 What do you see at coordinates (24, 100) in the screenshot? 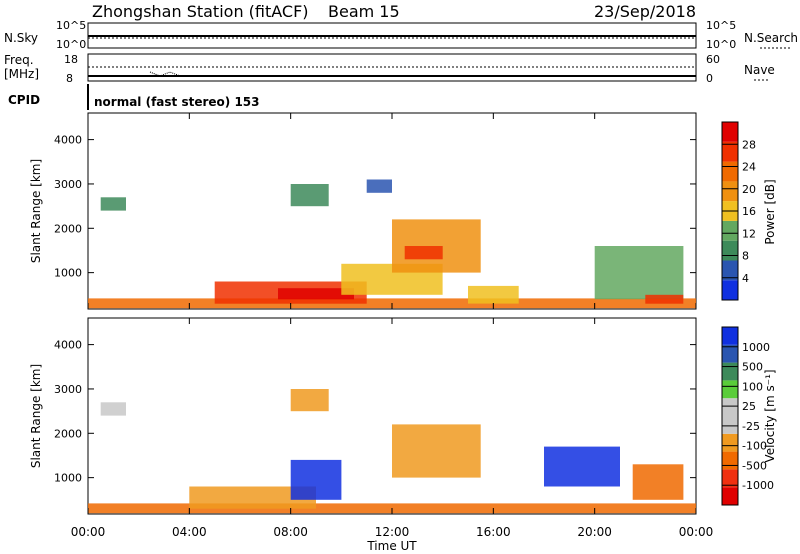
I see `cpid-label: CPID` at bounding box center [24, 100].